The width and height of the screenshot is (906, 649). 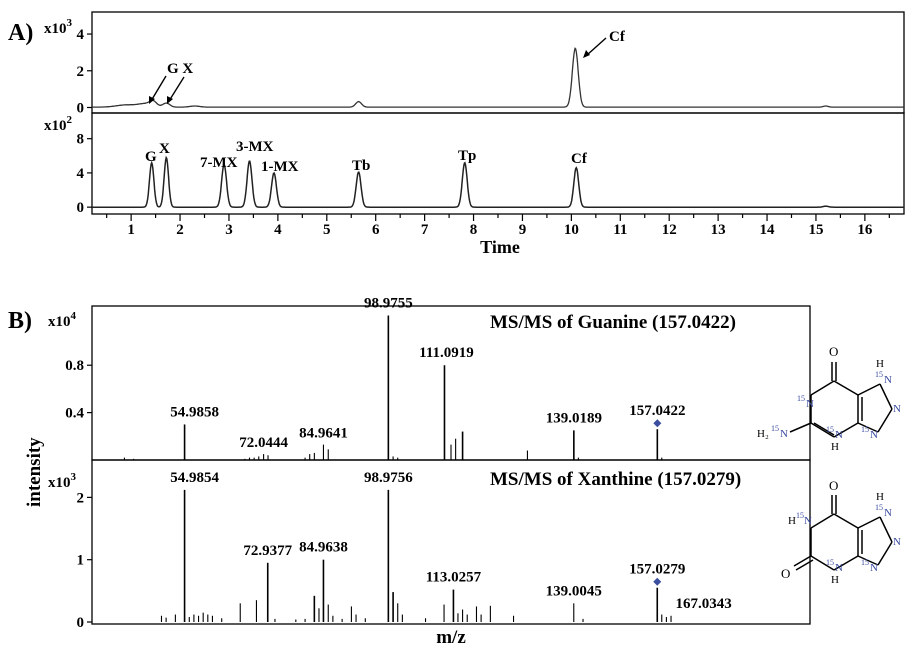 I want to click on xanthine-atom-h1: H, so click(x=792, y=521).